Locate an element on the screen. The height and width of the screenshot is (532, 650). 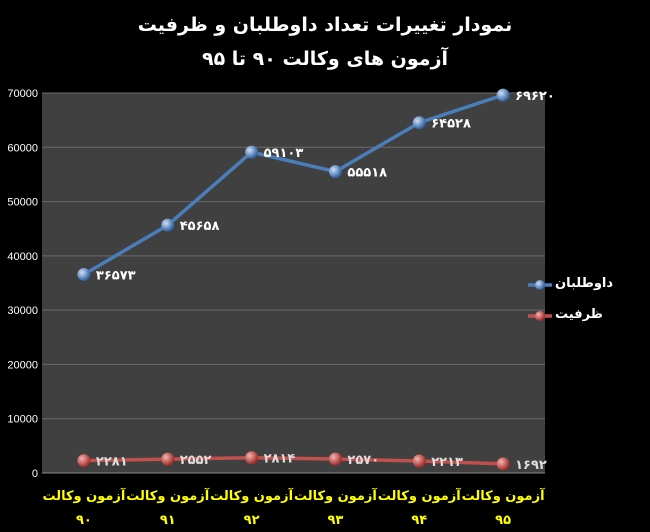
x-tick-label: ۹۴ is located at coordinates (419, 520).